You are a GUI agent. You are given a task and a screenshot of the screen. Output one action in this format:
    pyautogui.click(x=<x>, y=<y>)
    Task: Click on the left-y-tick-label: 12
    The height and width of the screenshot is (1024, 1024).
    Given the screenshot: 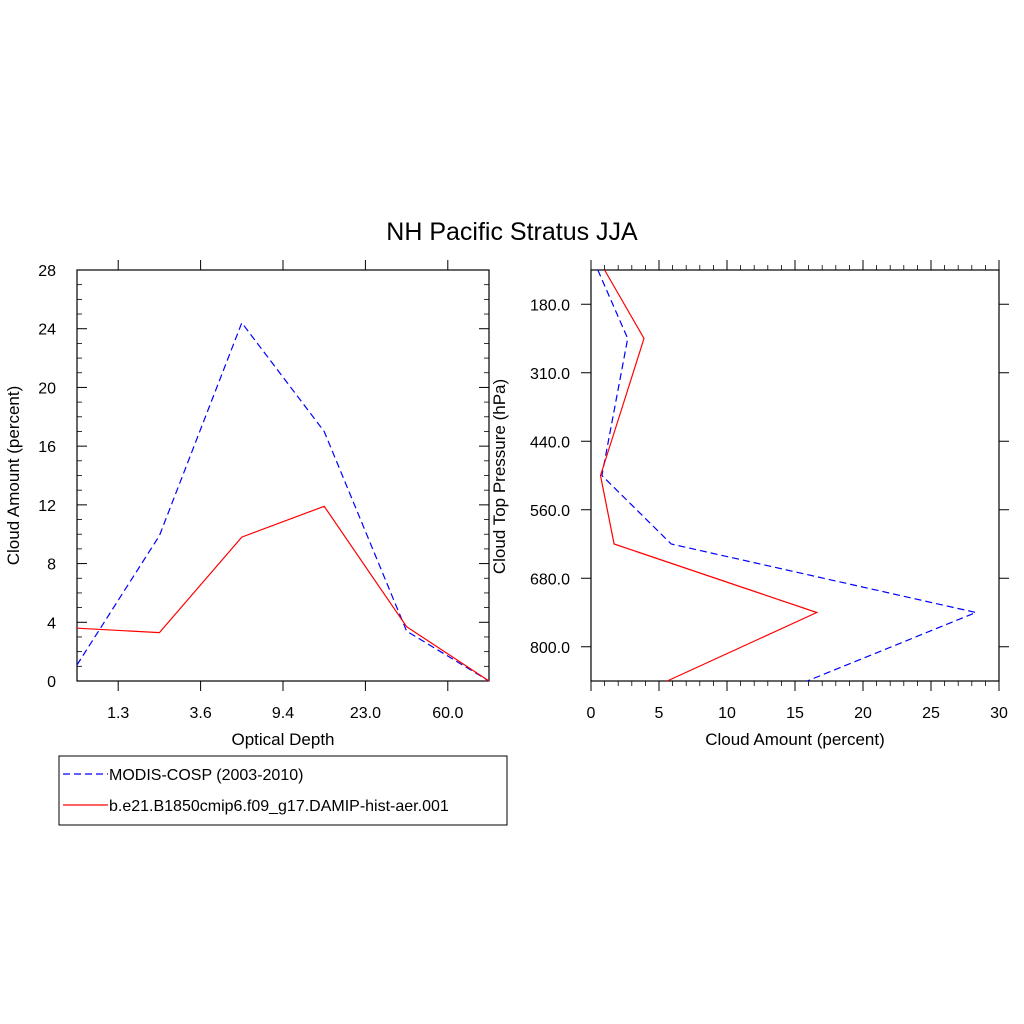 What is the action you would take?
    pyautogui.click(x=47, y=506)
    